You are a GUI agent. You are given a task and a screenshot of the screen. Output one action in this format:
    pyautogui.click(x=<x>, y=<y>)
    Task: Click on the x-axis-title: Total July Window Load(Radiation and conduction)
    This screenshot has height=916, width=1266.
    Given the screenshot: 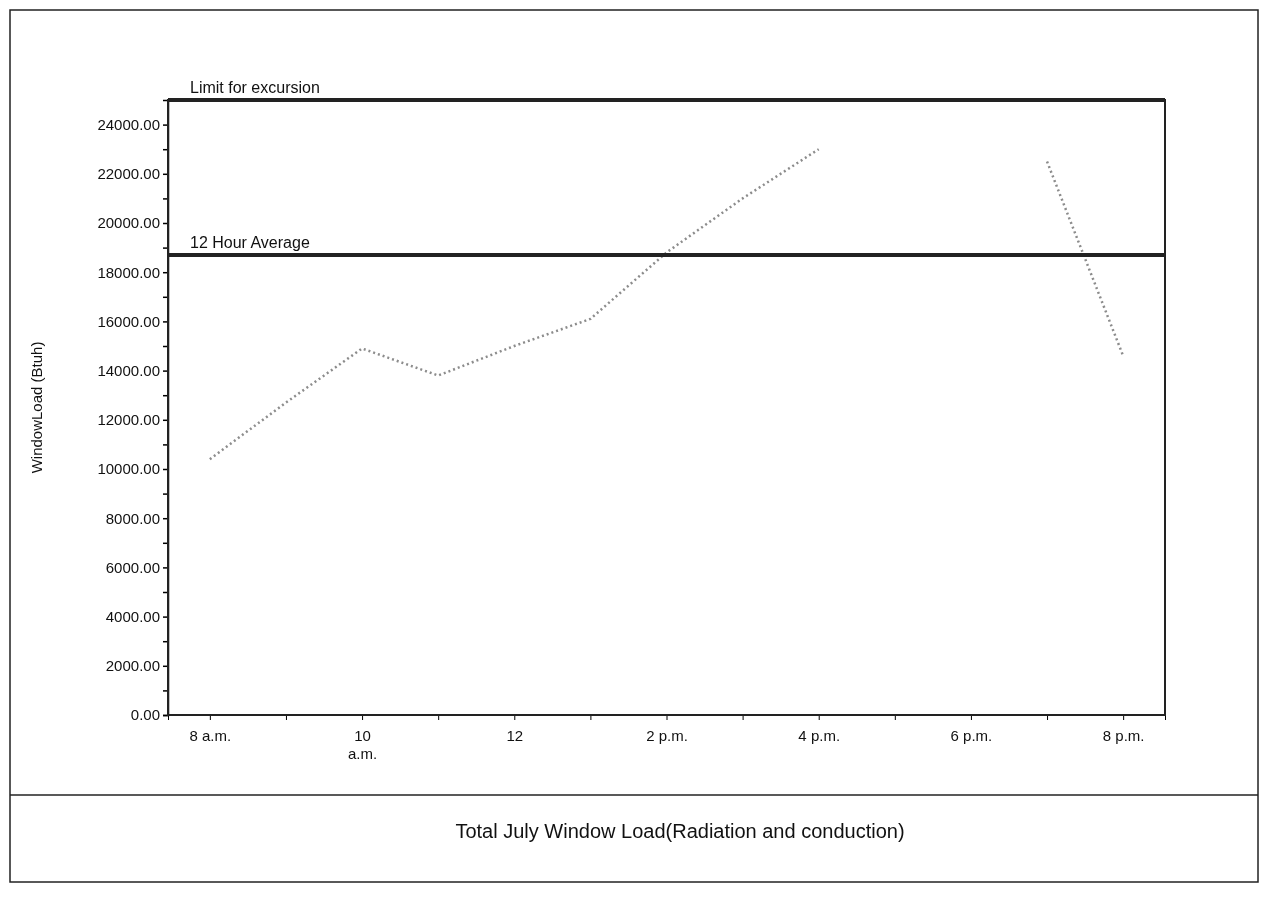 What is the action you would take?
    pyautogui.click(x=680, y=831)
    